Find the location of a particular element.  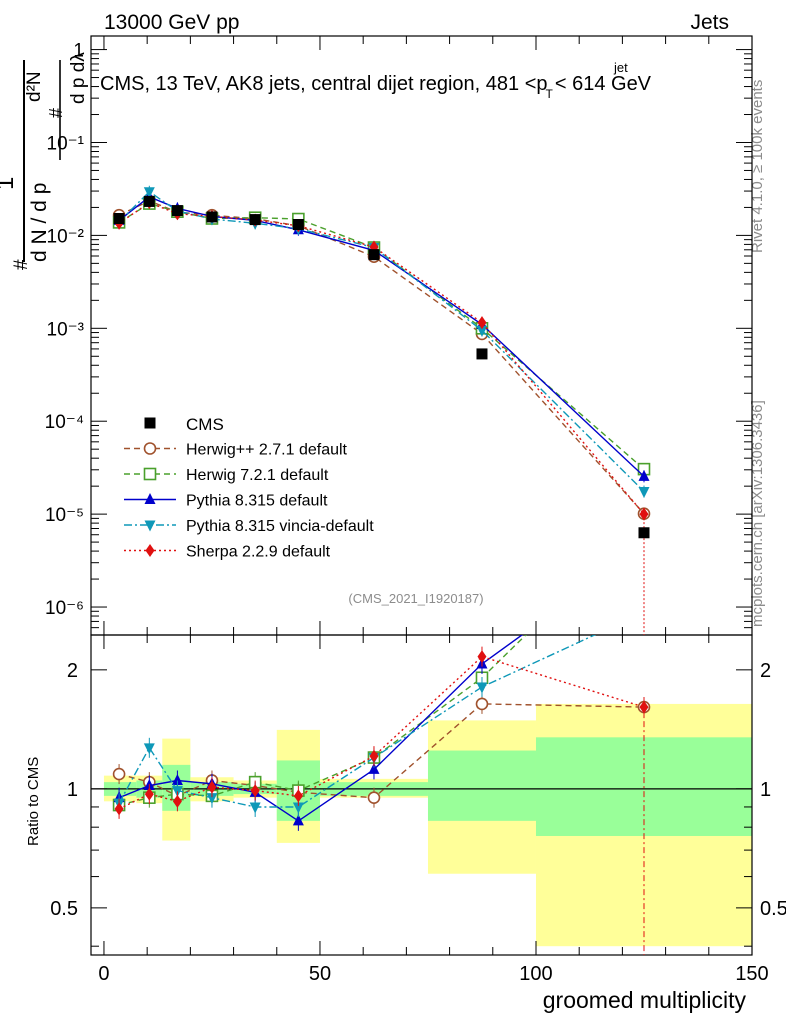

x-tick-label: 0 is located at coordinates (103, 974).